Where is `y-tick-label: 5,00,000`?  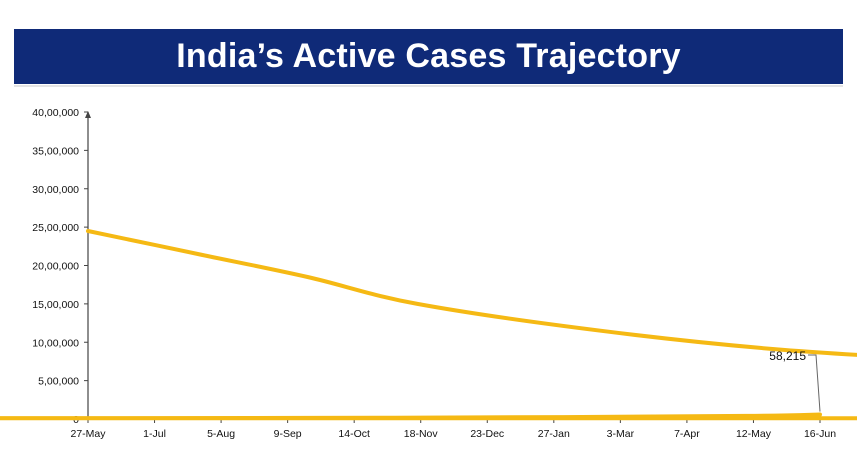
y-tick-label: 5,00,000 is located at coordinates (58, 382).